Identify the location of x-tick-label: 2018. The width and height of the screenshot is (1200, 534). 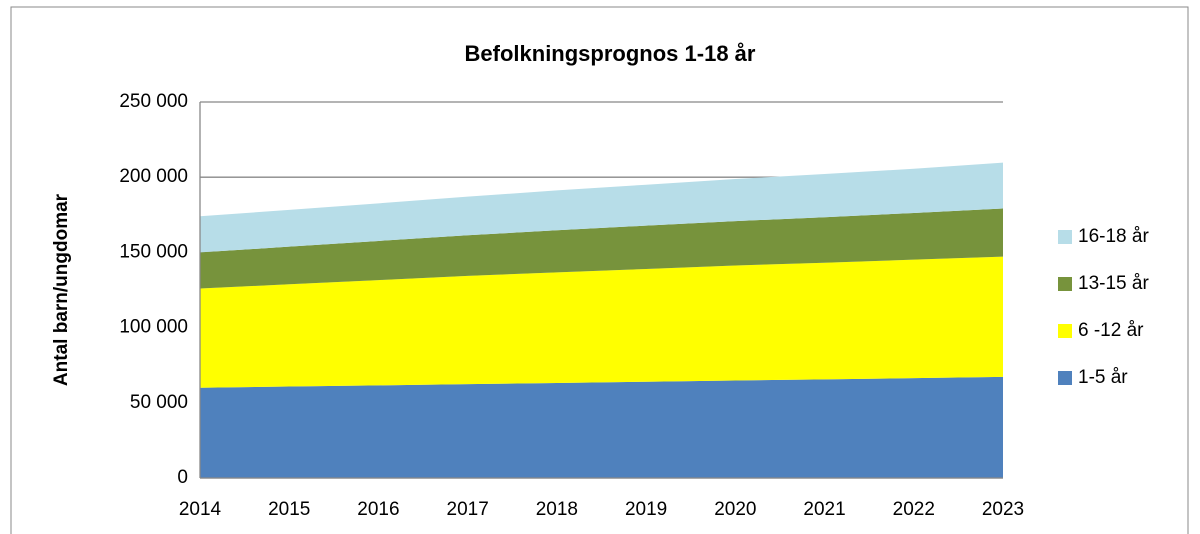
(557, 509).